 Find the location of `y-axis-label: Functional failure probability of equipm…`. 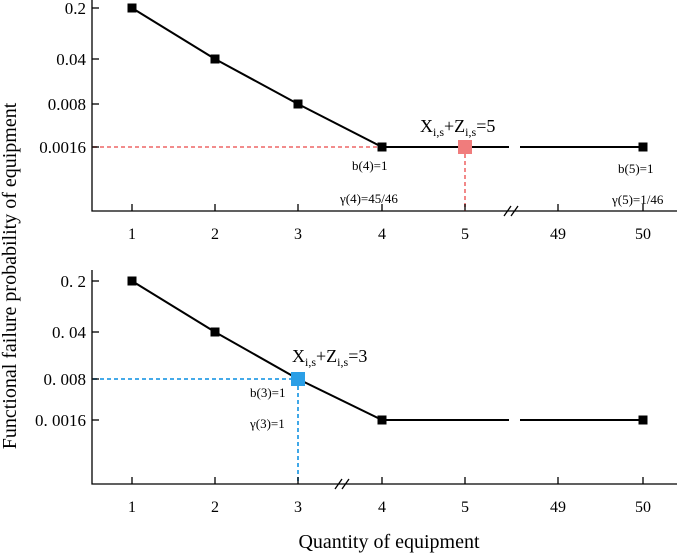

y-axis-label: Functional failure probability of equipm… is located at coordinates (10, 275).